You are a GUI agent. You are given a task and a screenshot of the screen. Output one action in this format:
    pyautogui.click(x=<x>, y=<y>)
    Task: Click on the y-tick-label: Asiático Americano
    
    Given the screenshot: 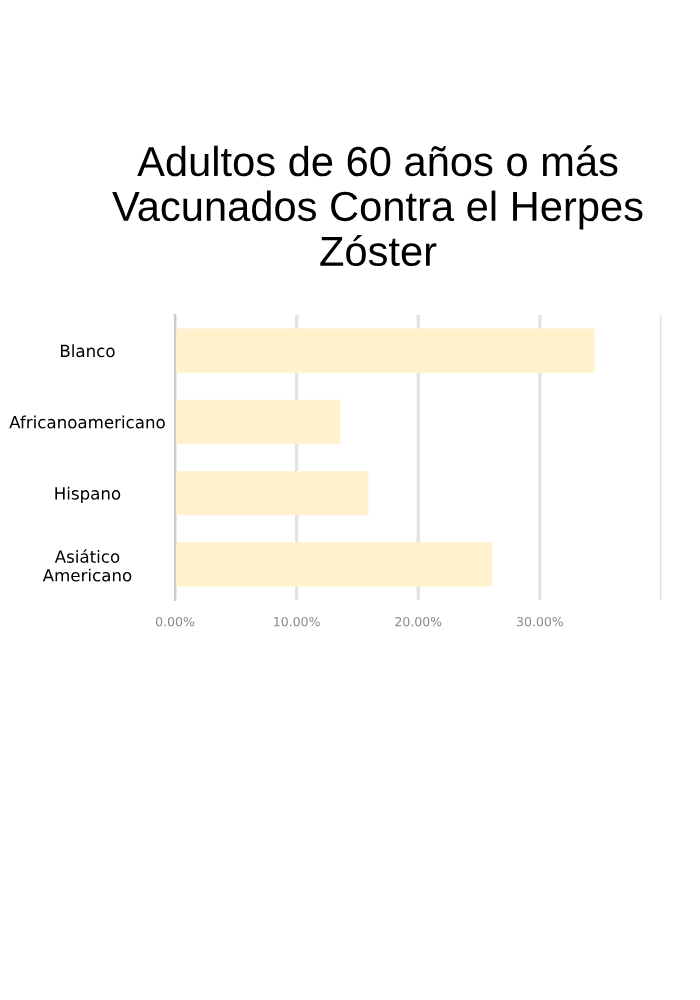 What is the action you would take?
    pyautogui.click(x=87, y=565)
    